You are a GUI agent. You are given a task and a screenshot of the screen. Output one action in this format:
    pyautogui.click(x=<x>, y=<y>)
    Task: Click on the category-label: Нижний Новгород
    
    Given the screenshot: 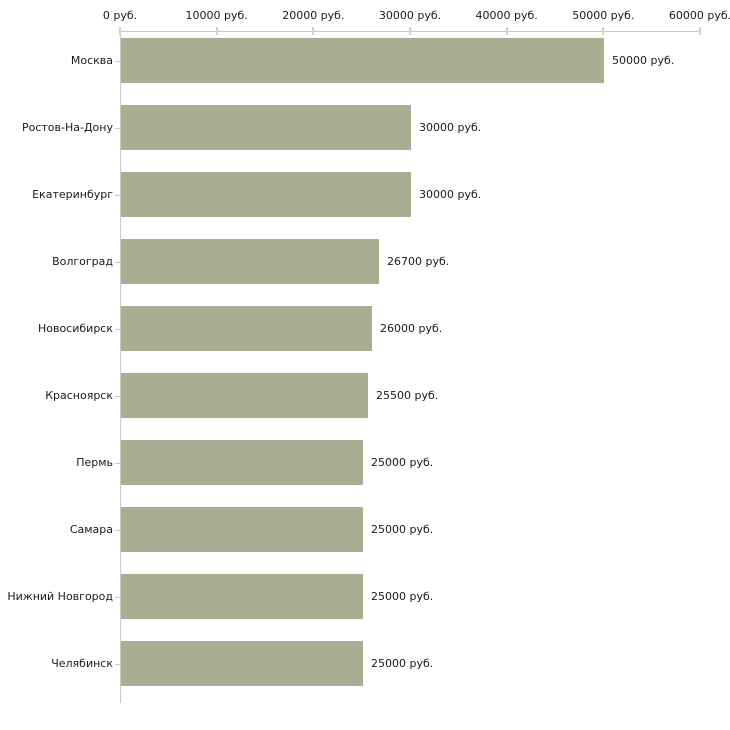 What is the action you would take?
    pyautogui.click(x=60, y=596)
    